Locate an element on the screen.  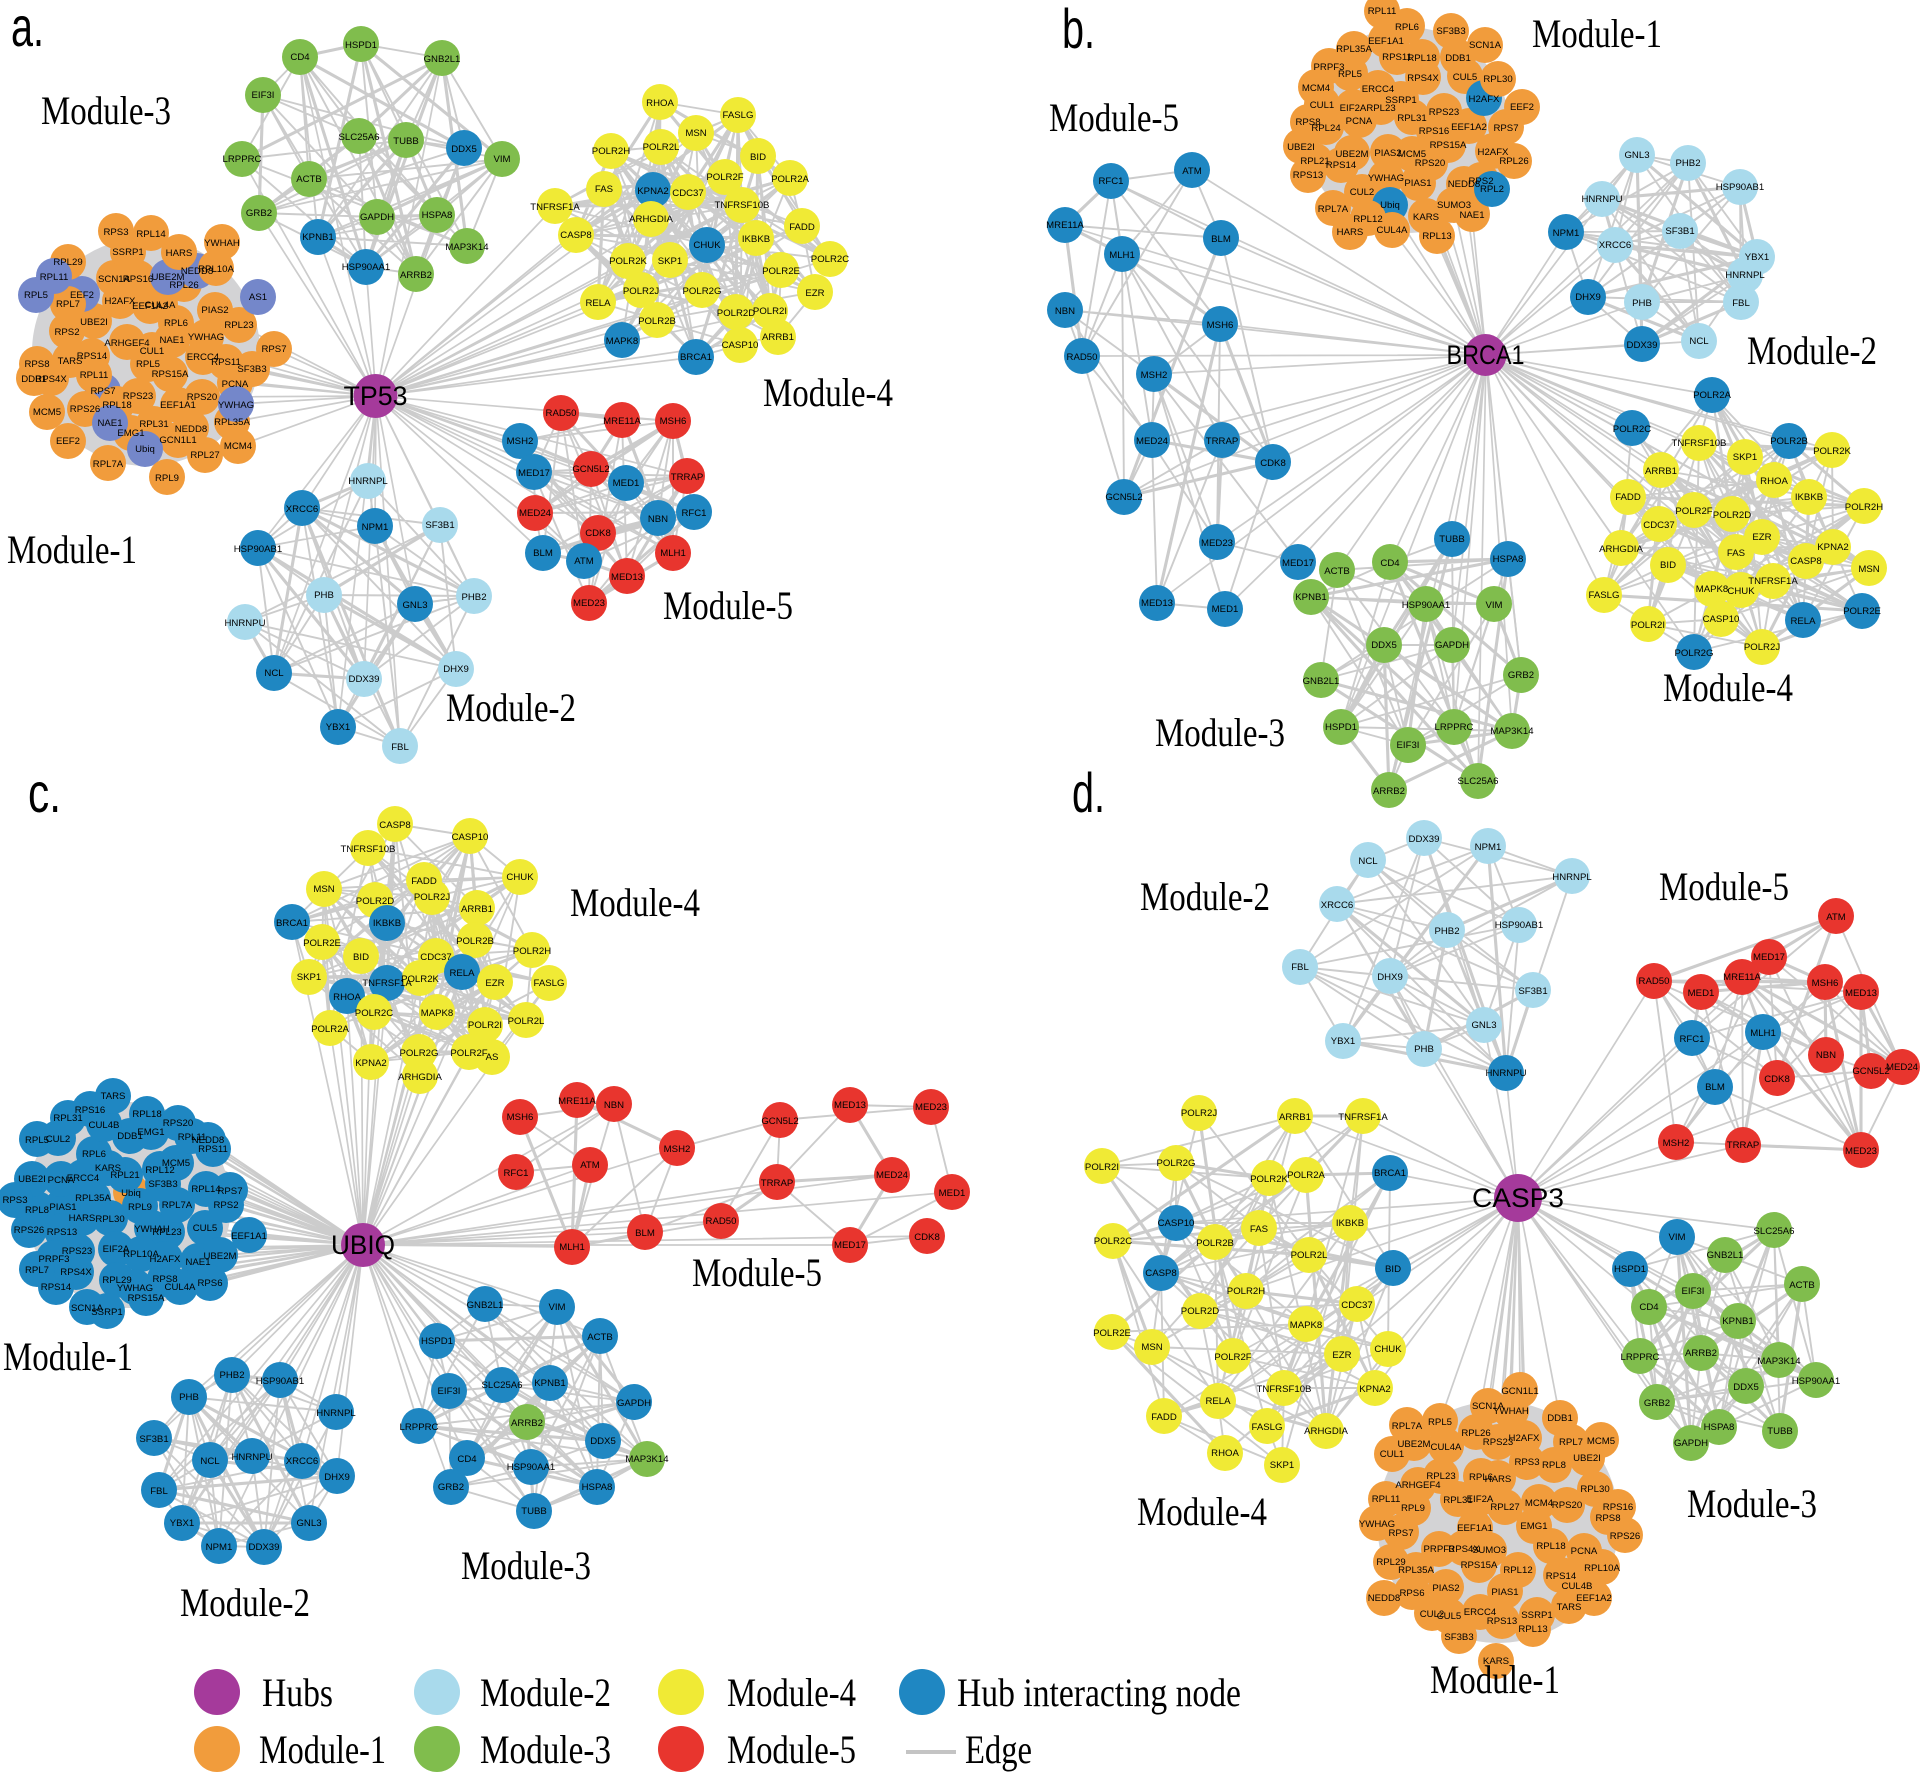
svg-text: RELA is located at coordinates (462, 973).